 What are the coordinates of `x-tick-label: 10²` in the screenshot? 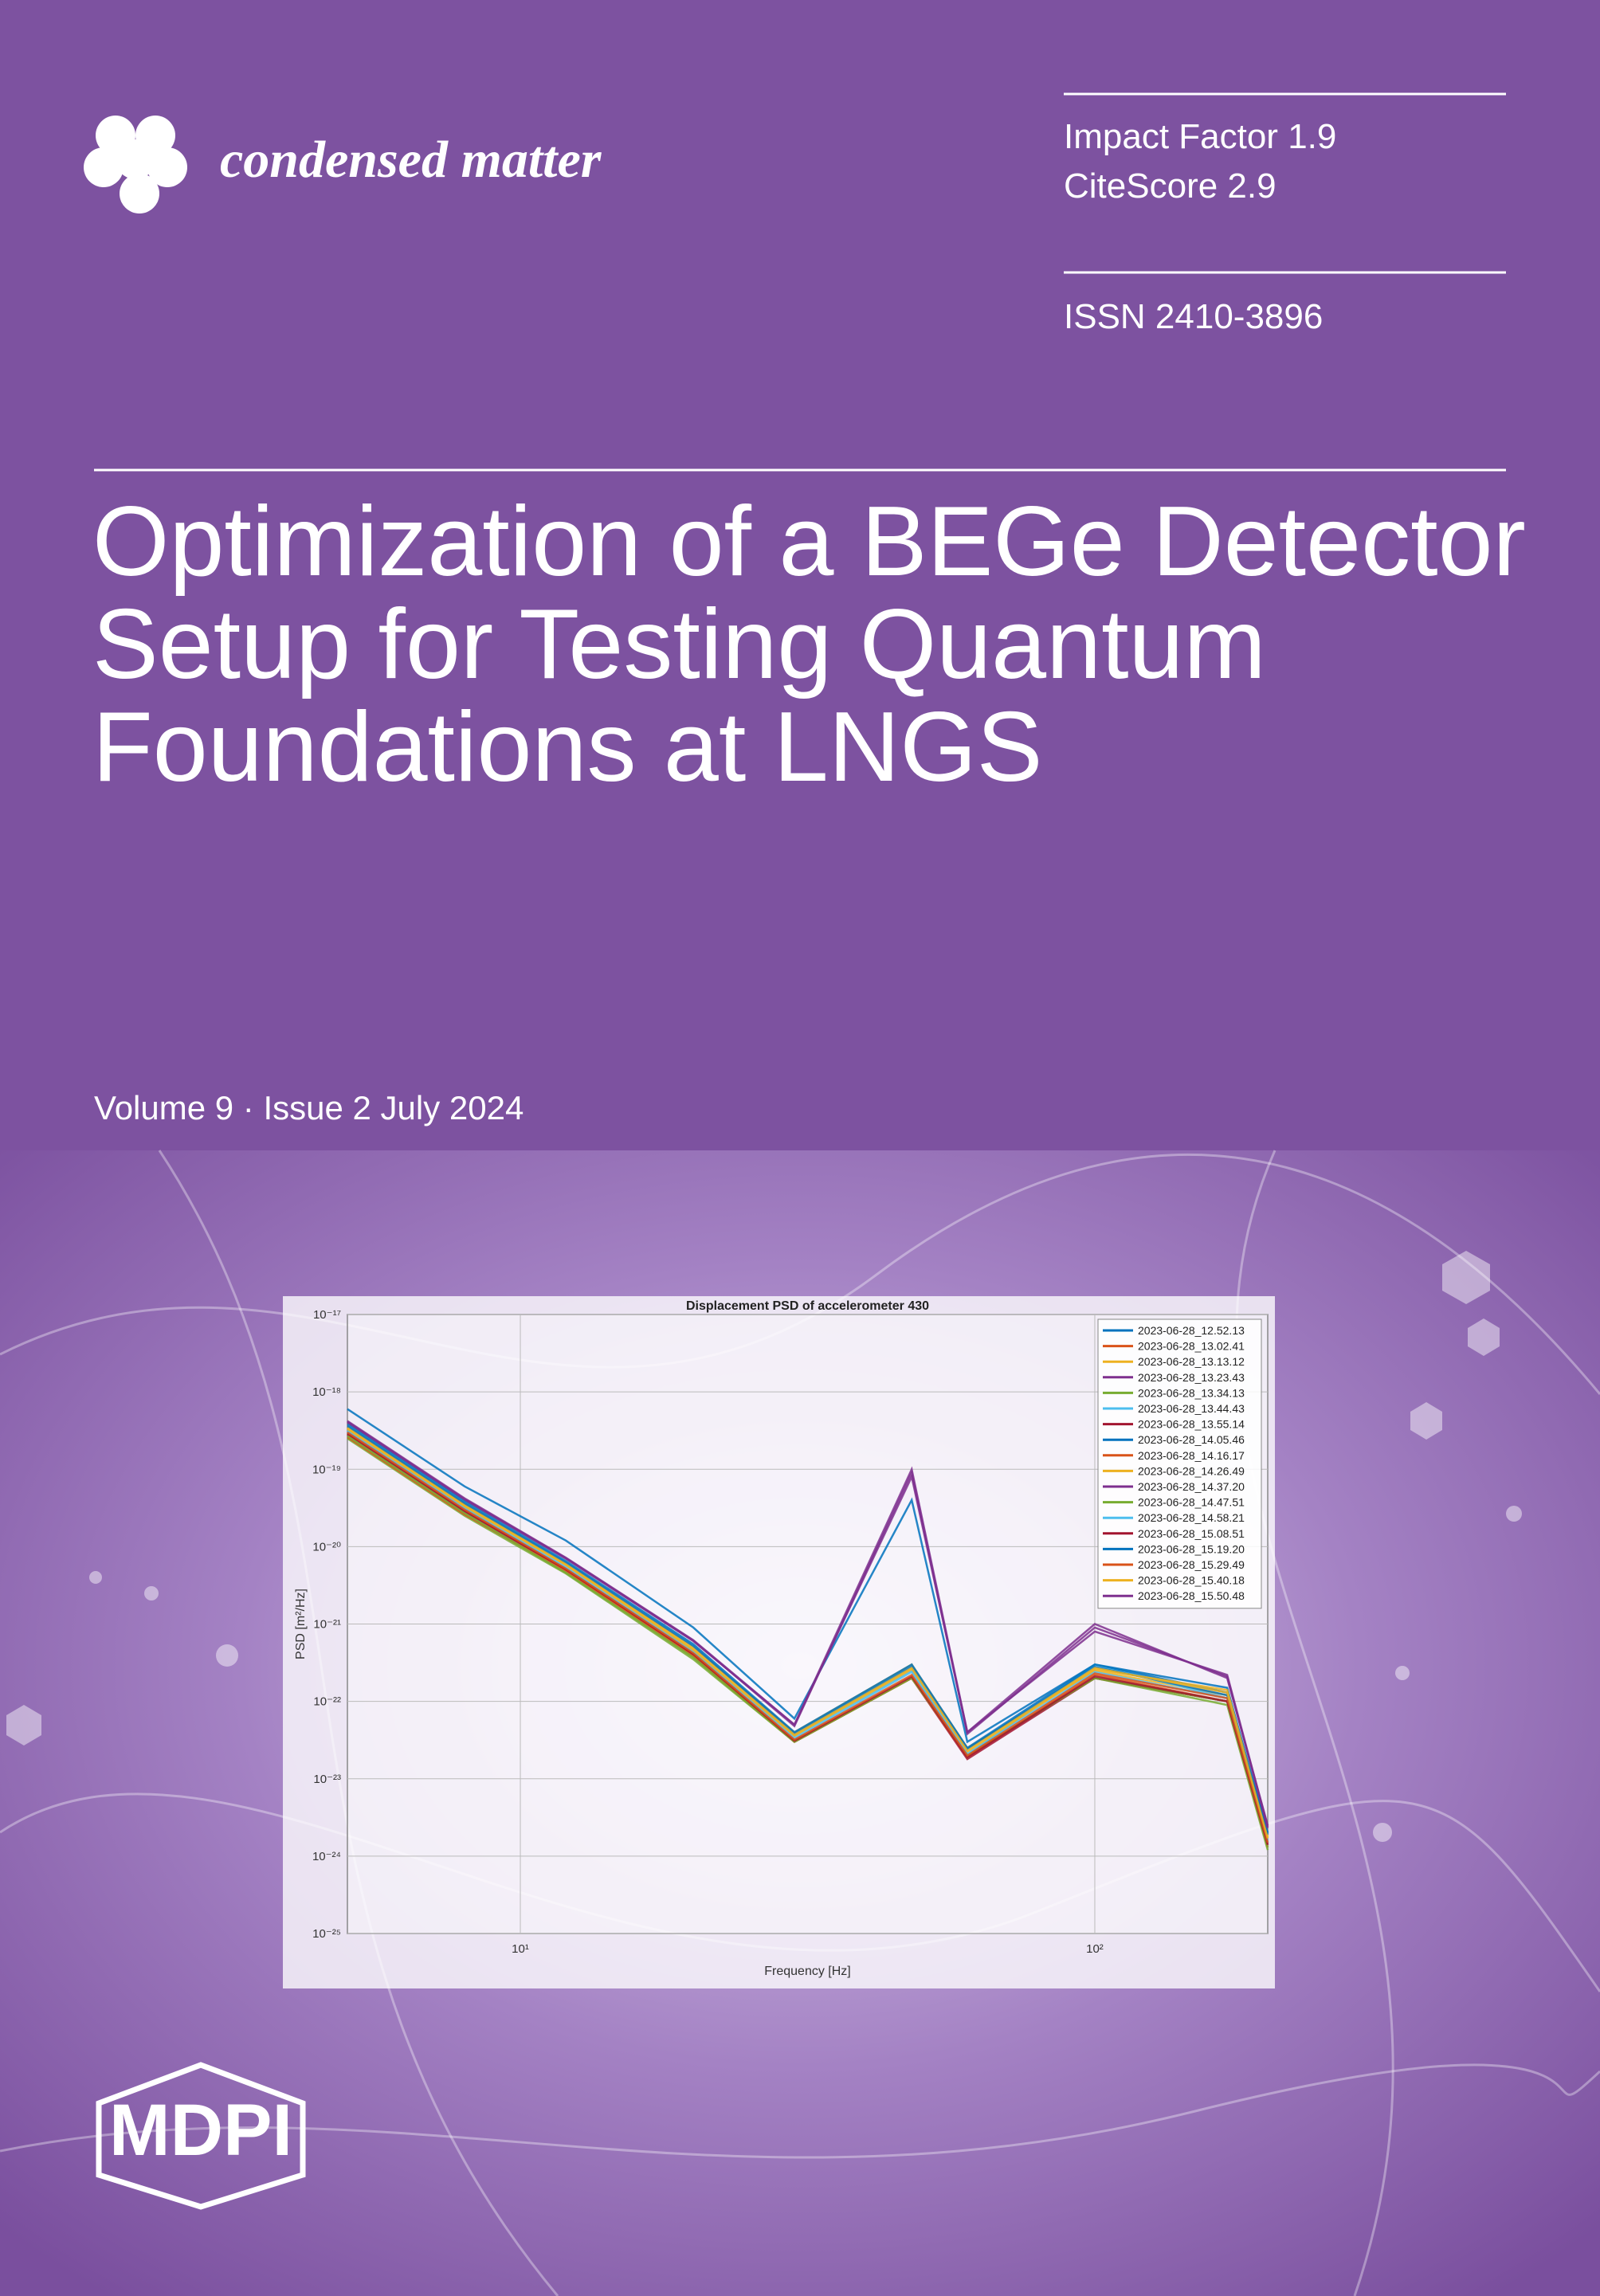 It's located at (1095, 1949).